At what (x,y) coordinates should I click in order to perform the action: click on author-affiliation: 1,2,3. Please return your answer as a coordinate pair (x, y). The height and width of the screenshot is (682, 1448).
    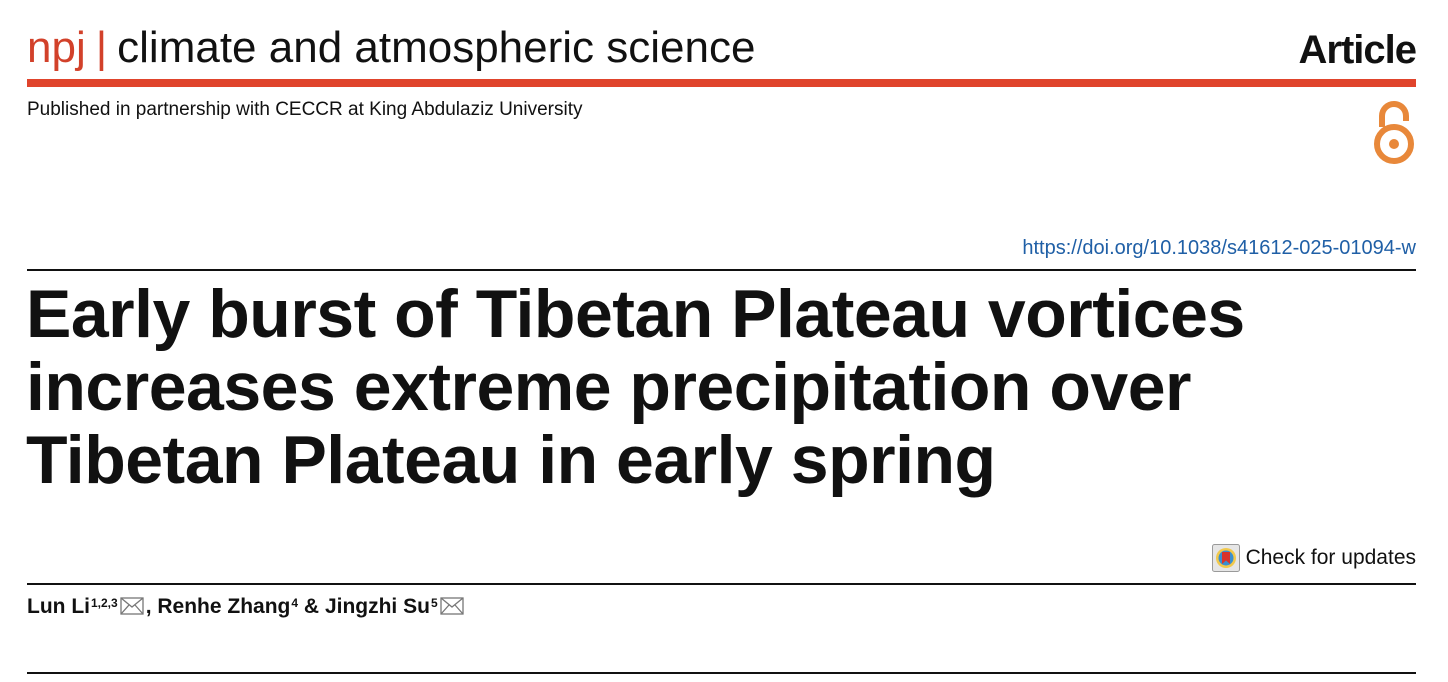
    Looking at the image, I should click on (104, 603).